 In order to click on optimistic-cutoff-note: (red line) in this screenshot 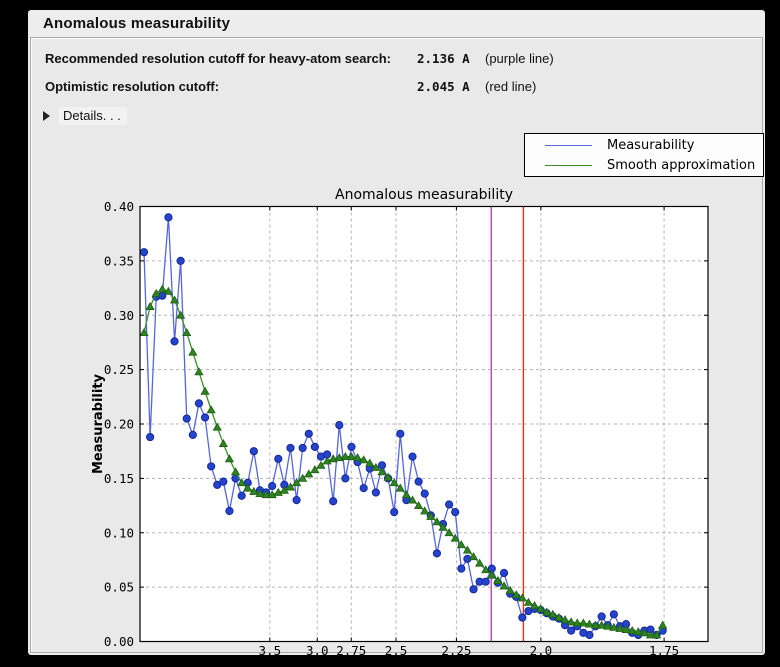, I will do `click(511, 86)`.